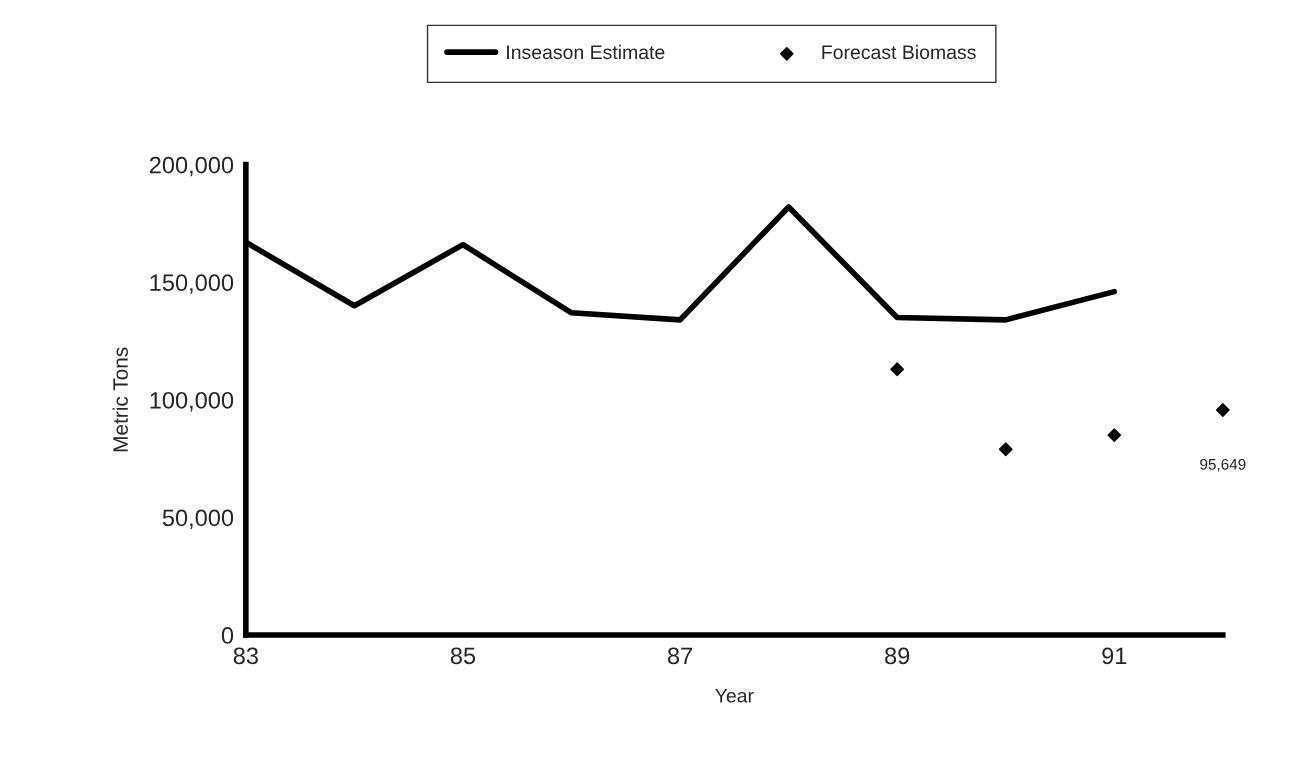  Describe the element at coordinates (120, 399) in the screenshot. I see `y-axis-title: Metric Tons` at that location.